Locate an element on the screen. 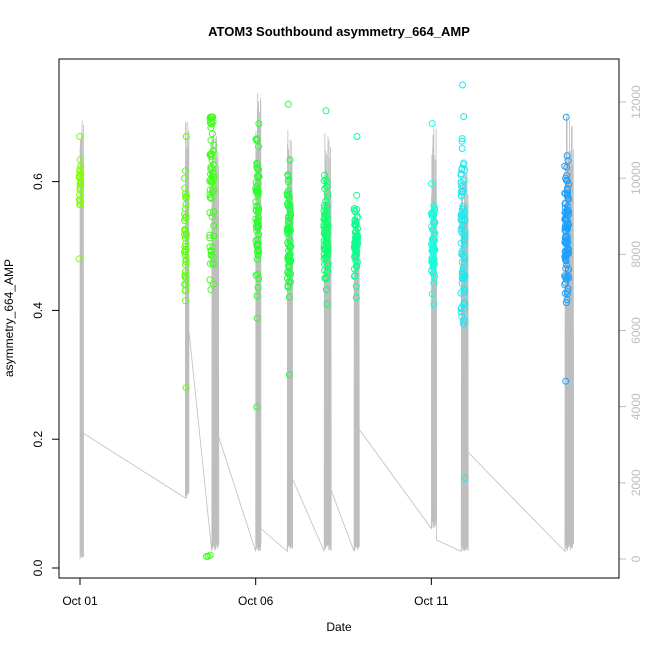 This screenshot has height=650, width=650. y-tick-label: 0.0 is located at coordinates (38, 567).